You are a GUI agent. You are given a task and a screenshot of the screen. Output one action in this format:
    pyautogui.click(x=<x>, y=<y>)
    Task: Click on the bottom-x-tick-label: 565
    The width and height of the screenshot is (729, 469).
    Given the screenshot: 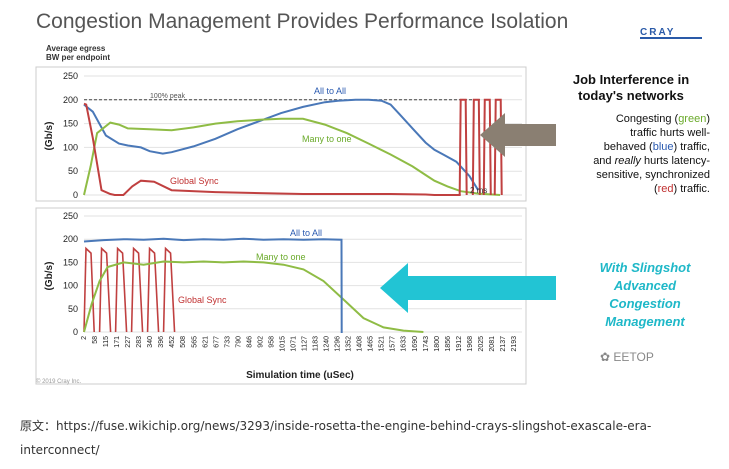 What is the action you would take?
    pyautogui.click(x=194, y=342)
    